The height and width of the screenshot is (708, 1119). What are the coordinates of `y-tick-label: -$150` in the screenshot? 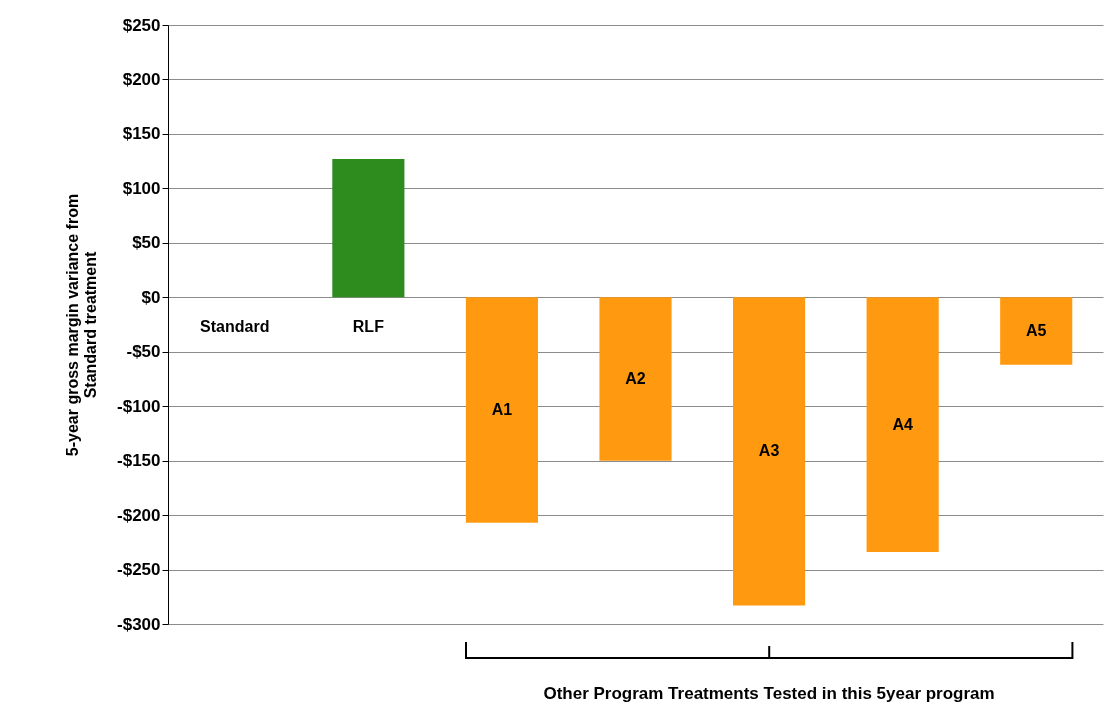 It's located at (139, 461).